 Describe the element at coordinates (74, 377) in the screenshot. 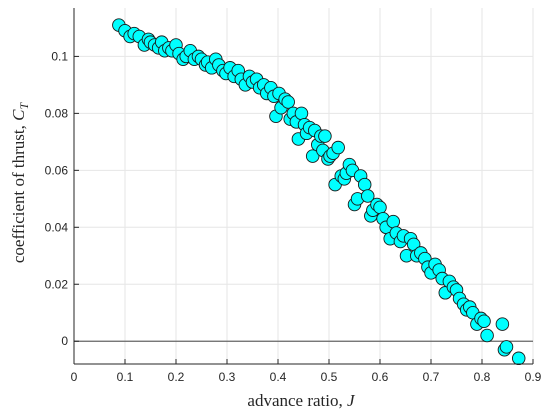

I see `x-tick-label: 0` at that location.